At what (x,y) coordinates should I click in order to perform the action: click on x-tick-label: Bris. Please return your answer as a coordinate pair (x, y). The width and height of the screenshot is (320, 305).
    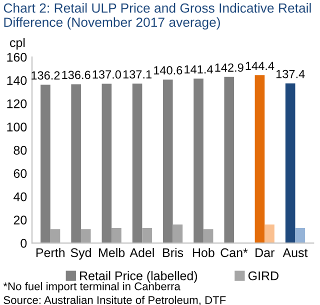
    Looking at the image, I should click on (173, 253).